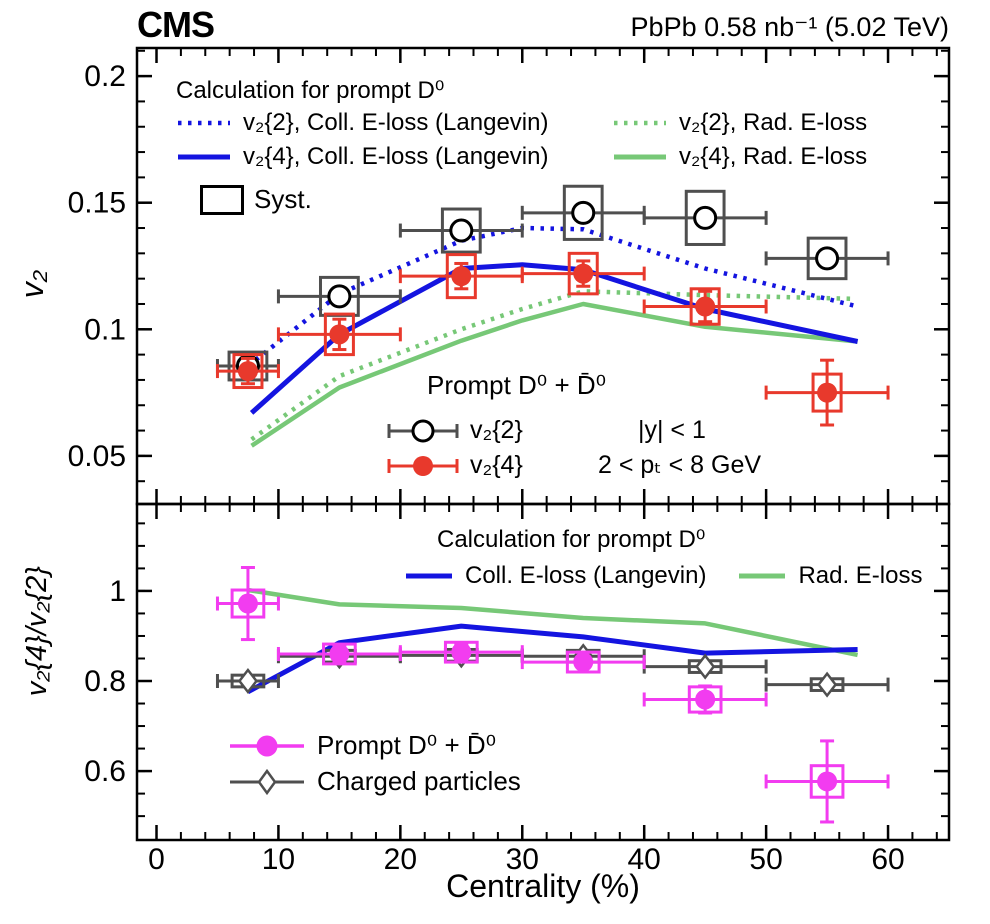 The height and width of the screenshot is (924, 990). I want to click on legend-label: v₂{2}, Coll. E-loss (Langevin), so click(396, 122).